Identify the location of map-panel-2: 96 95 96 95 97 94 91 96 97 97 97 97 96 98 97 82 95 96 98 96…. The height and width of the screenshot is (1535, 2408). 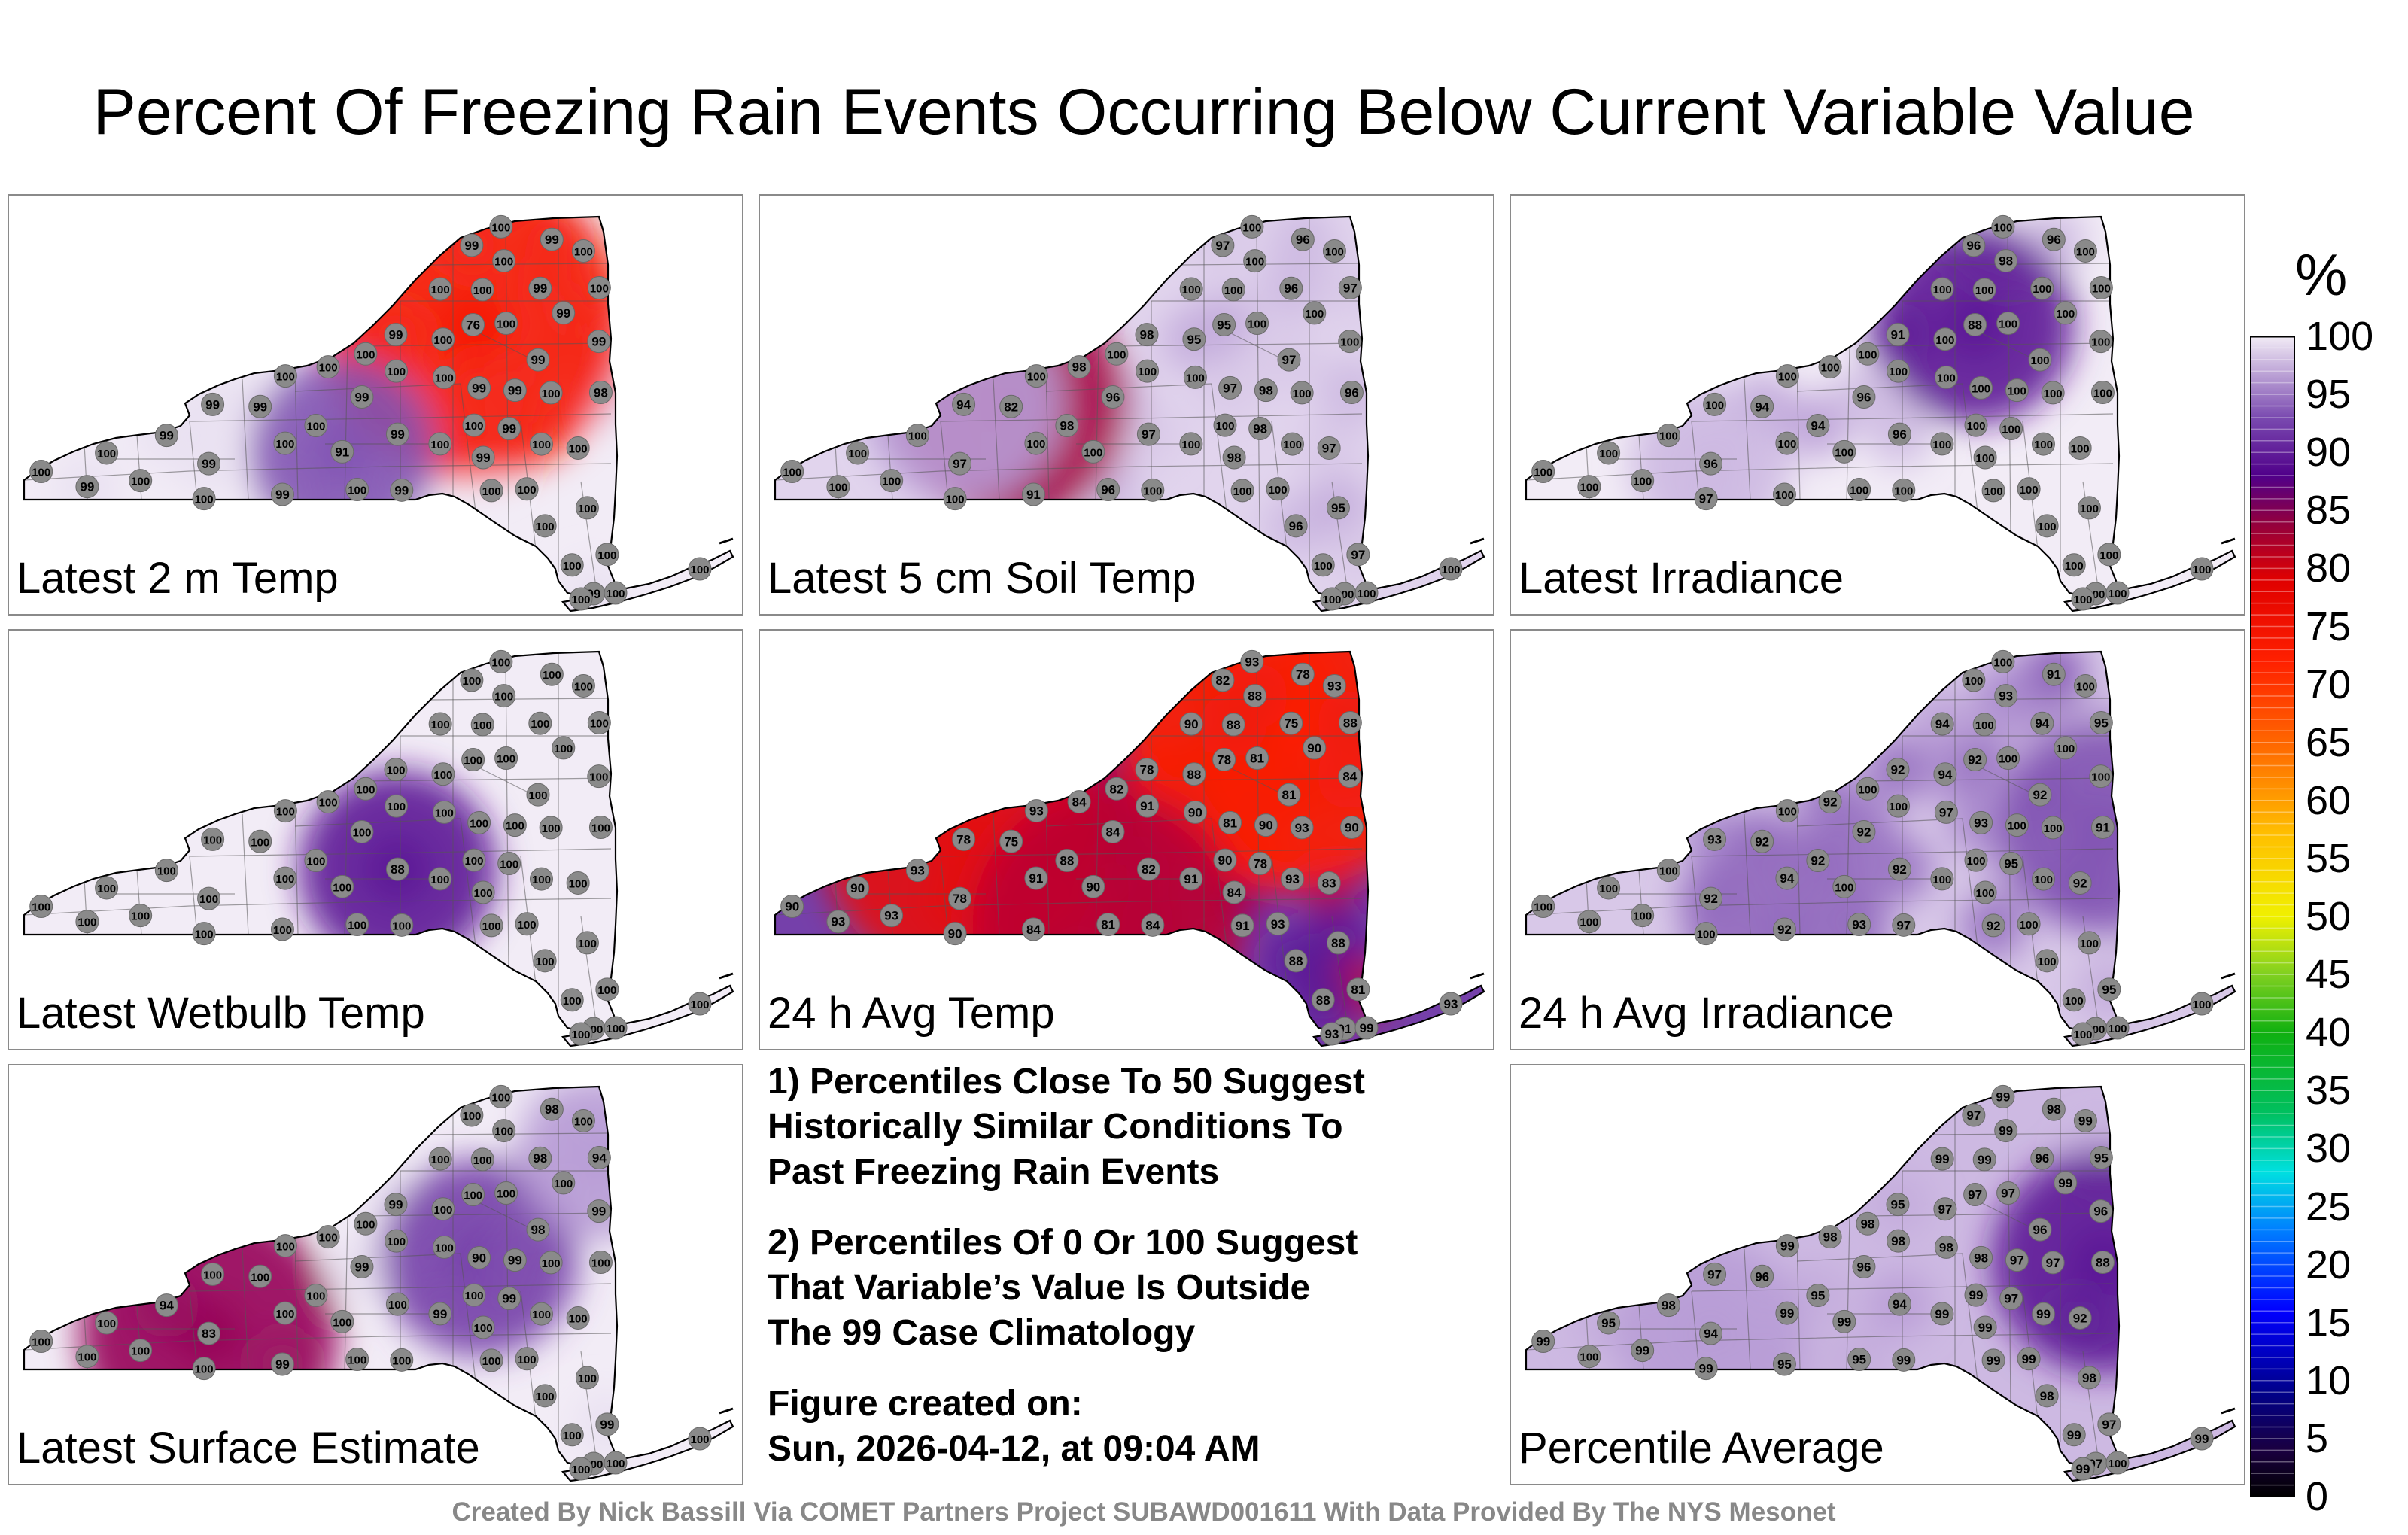
(1126, 405).